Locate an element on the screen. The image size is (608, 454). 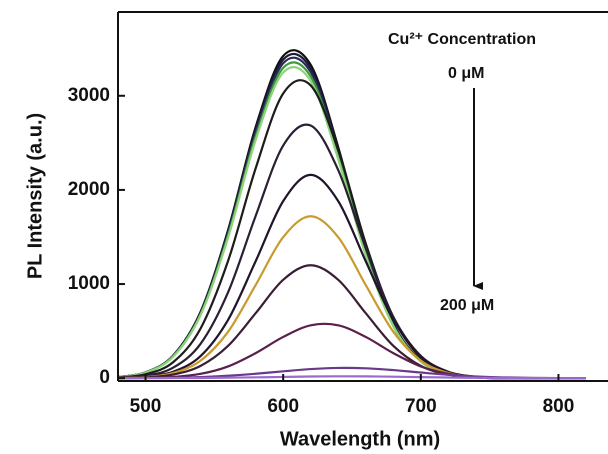
x-tick-label: 800 is located at coordinates (559, 406).